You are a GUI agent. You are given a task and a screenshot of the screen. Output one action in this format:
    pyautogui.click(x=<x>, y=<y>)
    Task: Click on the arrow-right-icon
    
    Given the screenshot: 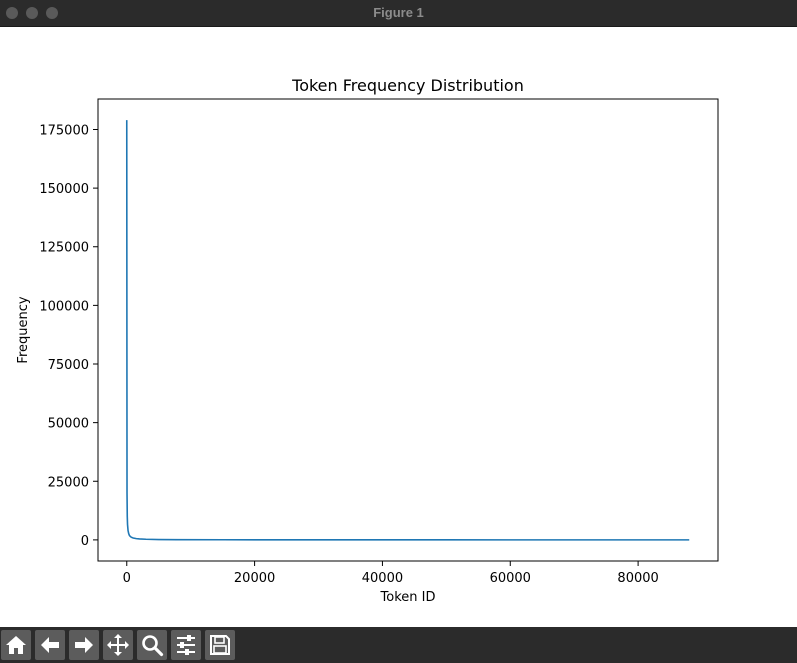 What is the action you would take?
    pyautogui.click(x=84, y=645)
    